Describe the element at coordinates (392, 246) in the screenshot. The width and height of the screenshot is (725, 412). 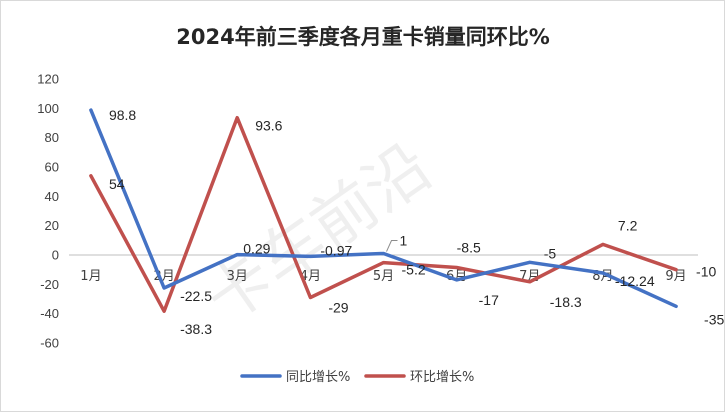
I see `label-leader-line` at that location.